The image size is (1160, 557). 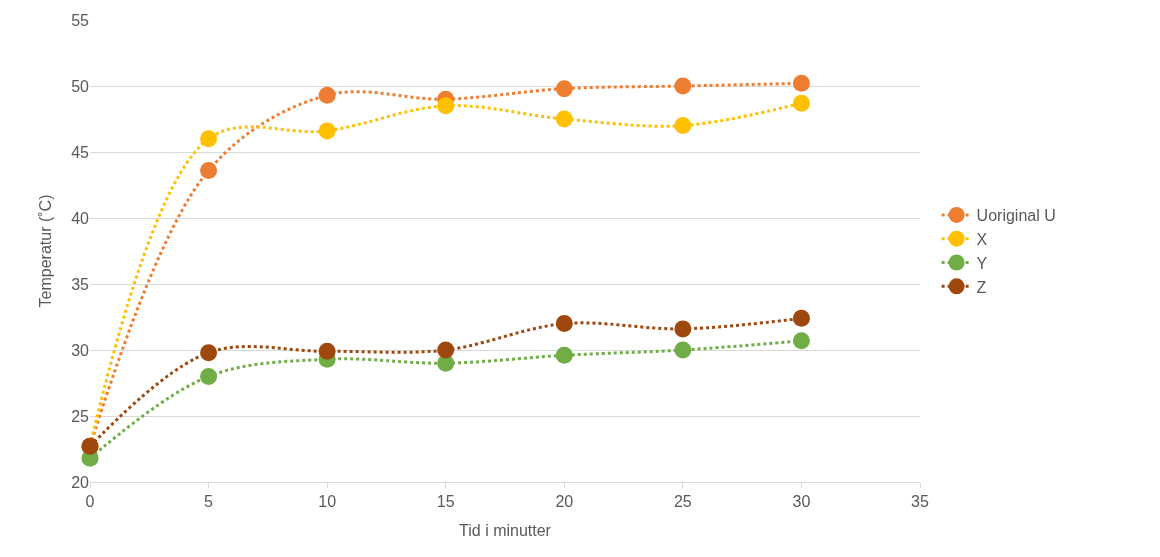 I want to click on x-tick-label: 25, so click(x=682, y=502).